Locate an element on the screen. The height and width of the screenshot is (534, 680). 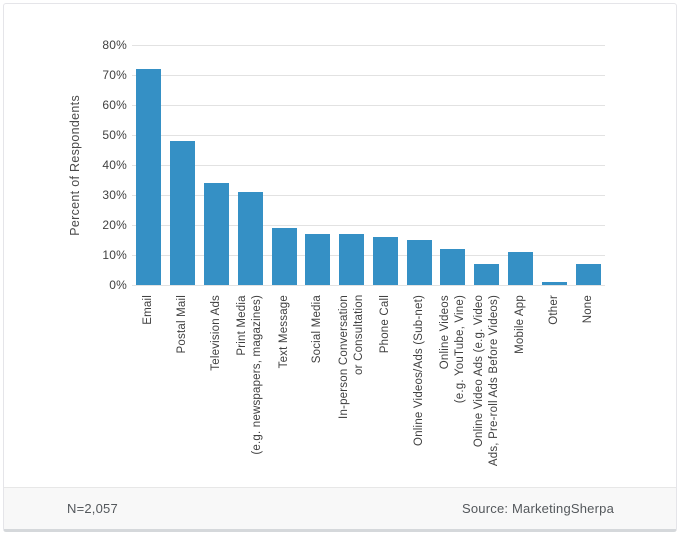
x-label-slot: Phone Call is located at coordinates (385, 324).